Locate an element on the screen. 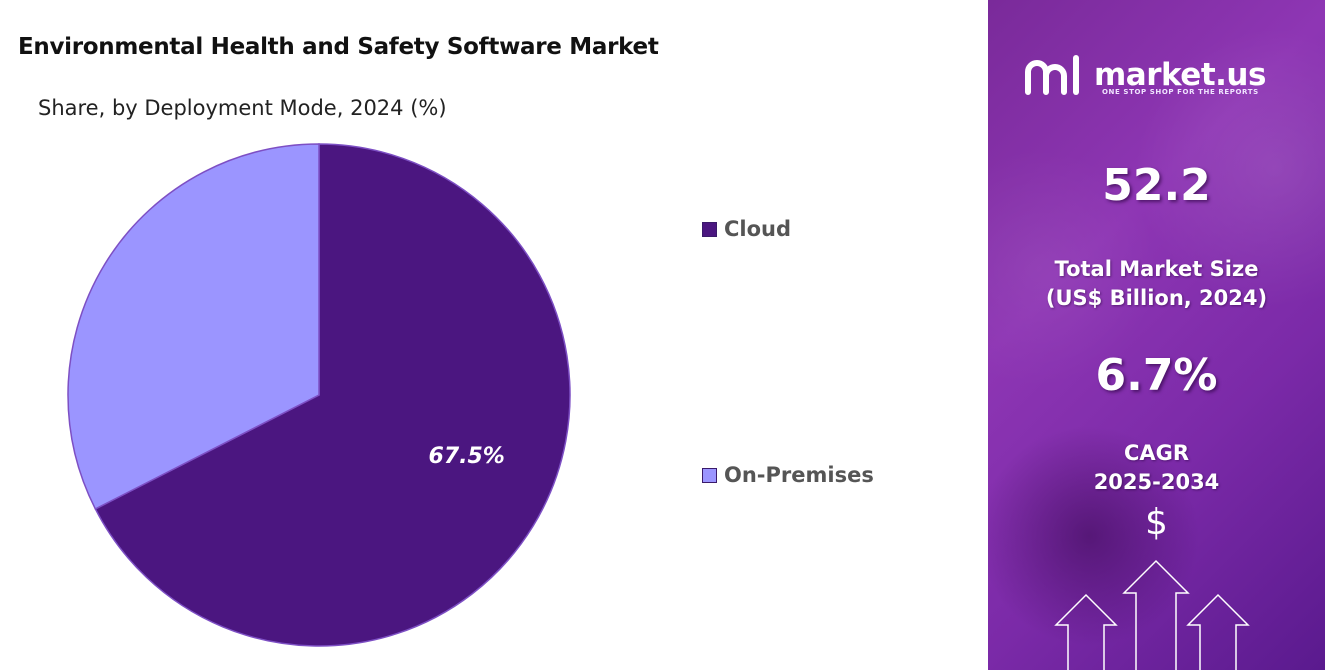 Image resolution: width=1325 pixels, height=670 pixels. data-label-cloud: 67.5% is located at coordinates (467, 456).